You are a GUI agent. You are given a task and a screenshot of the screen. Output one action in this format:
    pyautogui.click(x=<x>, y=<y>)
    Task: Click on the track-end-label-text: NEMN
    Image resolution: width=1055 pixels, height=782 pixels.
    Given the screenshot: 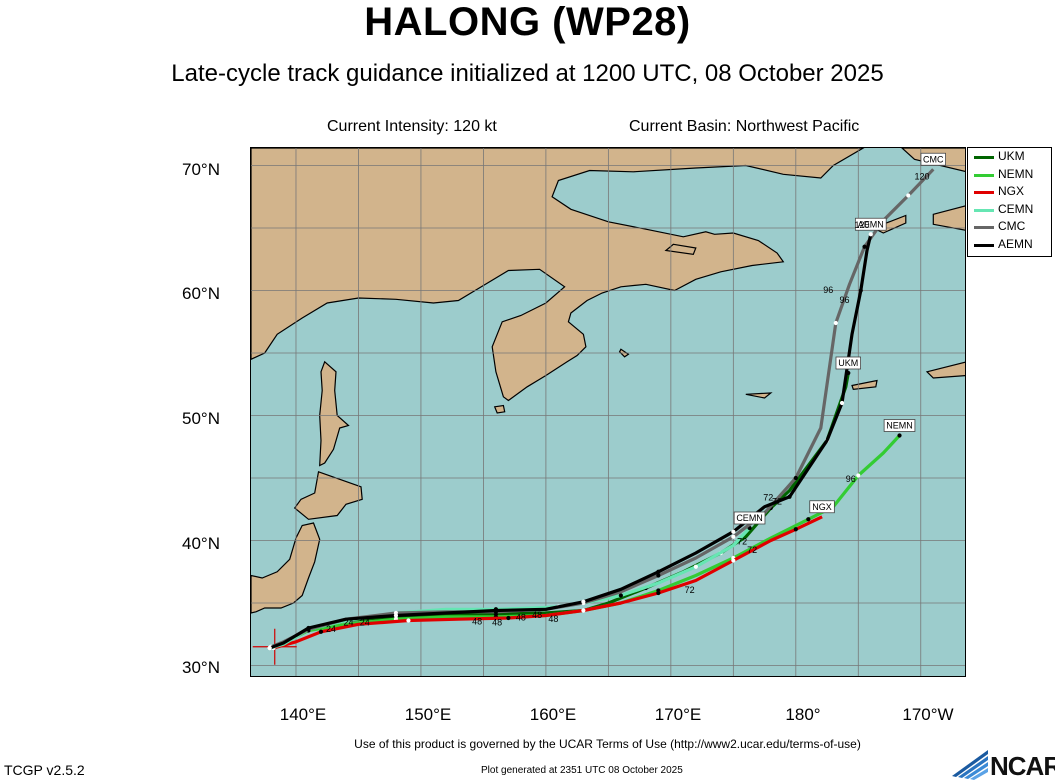 What is the action you would take?
    pyautogui.click(x=899, y=426)
    